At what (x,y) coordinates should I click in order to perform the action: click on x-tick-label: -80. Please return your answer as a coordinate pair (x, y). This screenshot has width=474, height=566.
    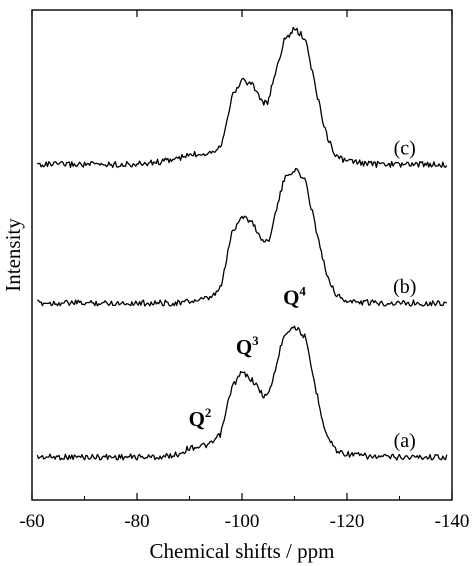
    Looking at the image, I should click on (136, 521).